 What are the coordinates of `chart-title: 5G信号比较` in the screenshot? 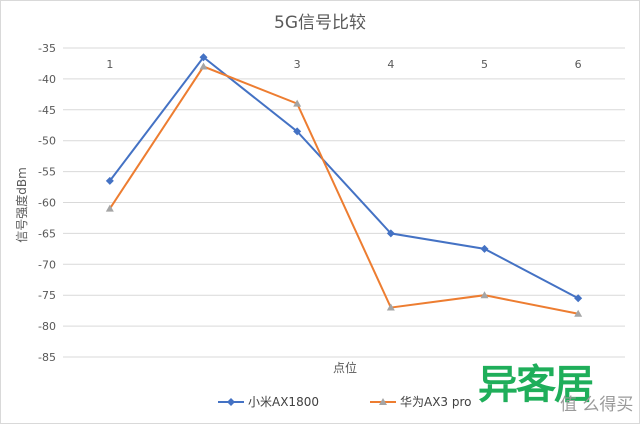 It's located at (320, 23).